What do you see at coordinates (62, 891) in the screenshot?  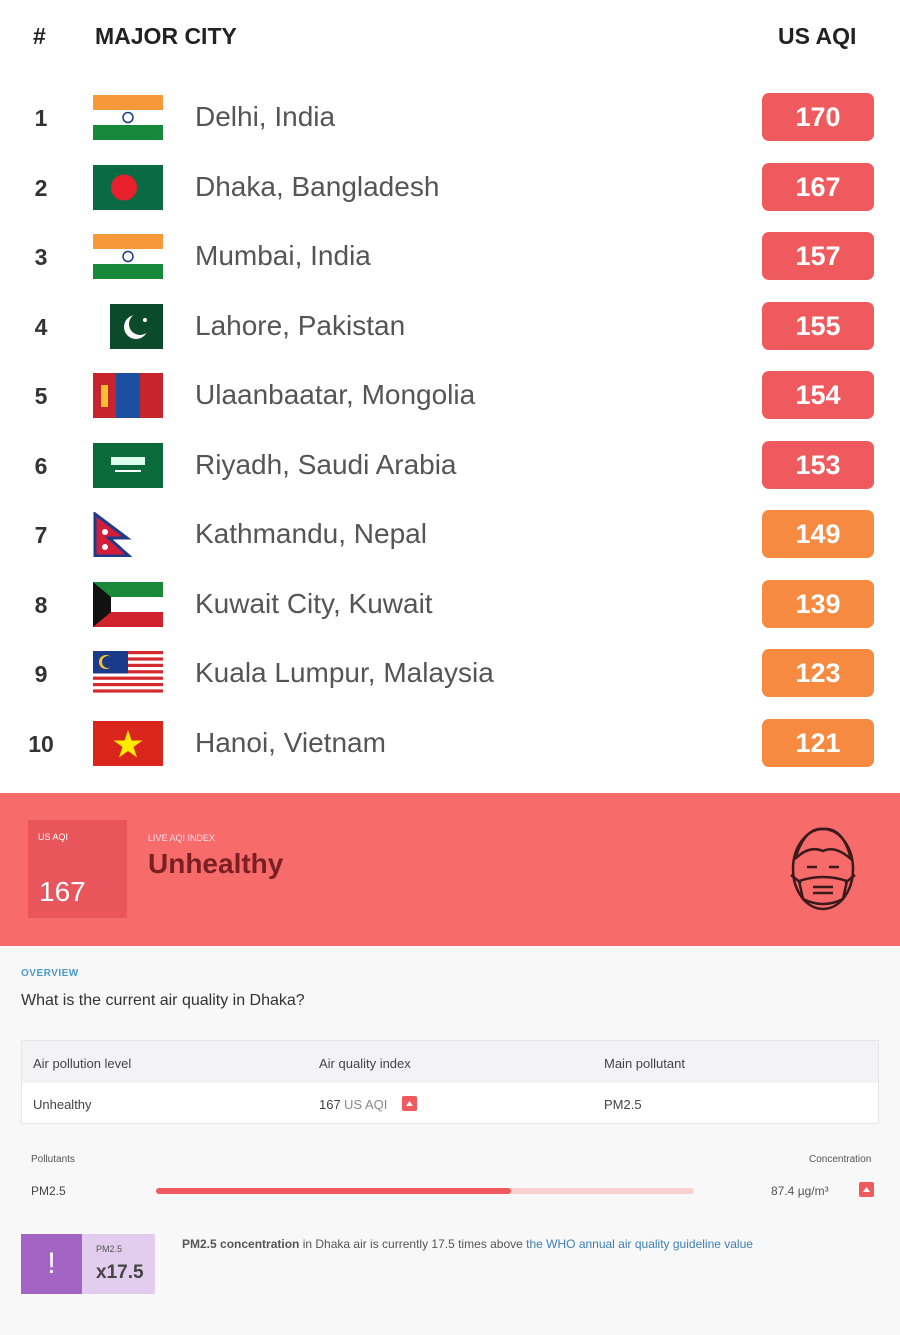 I see `aqi-box-value: 167` at bounding box center [62, 891].